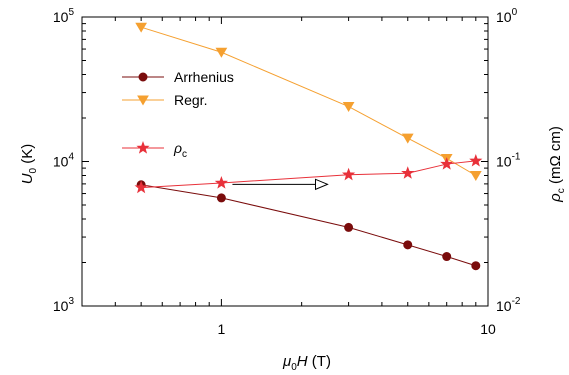 This screenshot has height=375, width=569. Describe the element at coordinates (321, 184) in the screenshot. I see `axis-arrow-head` at that location.